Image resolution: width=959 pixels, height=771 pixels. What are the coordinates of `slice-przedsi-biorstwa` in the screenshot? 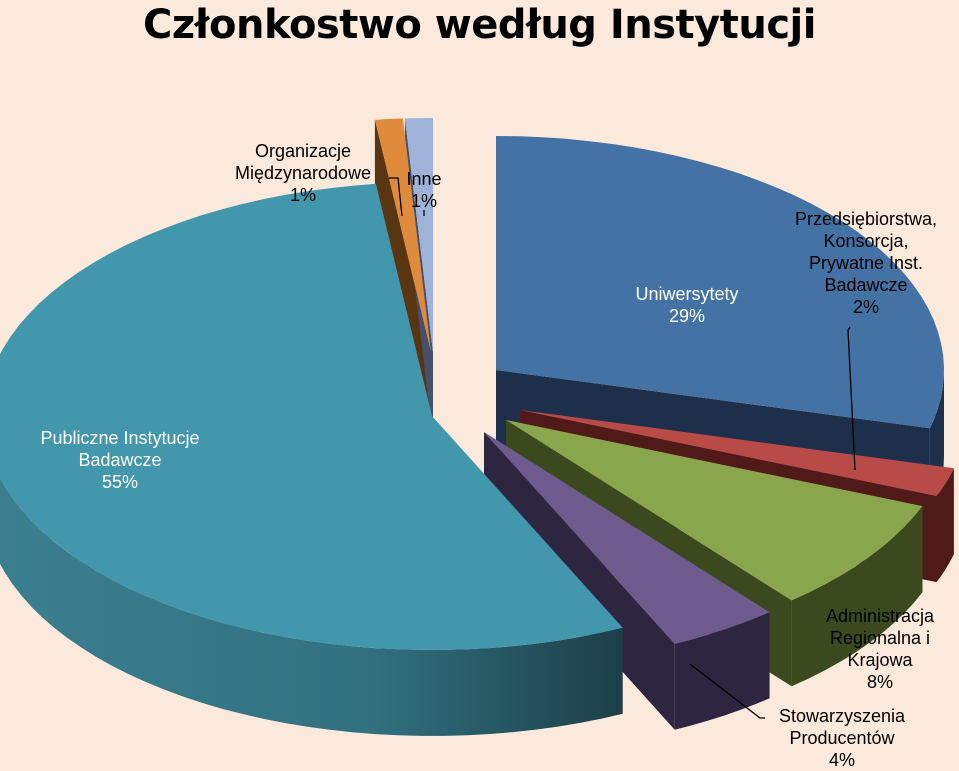 It's located at (737, 453).